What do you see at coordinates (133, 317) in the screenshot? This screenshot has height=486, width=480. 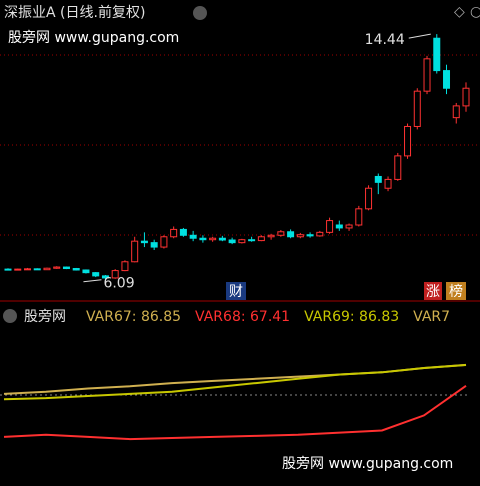 I see `legend-entry: VAR67: 86.85` at bounding box center [133, 317].